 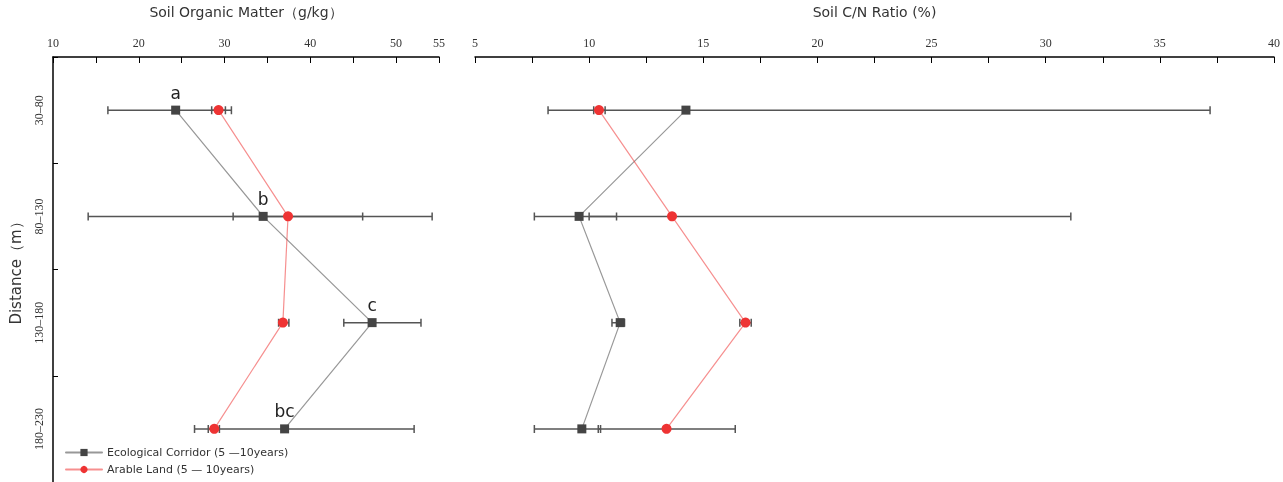 What do you see at coordinates (439, 43) in the screenshot?
I see `x-tick-label: 55` at bounding box center [439, 43].